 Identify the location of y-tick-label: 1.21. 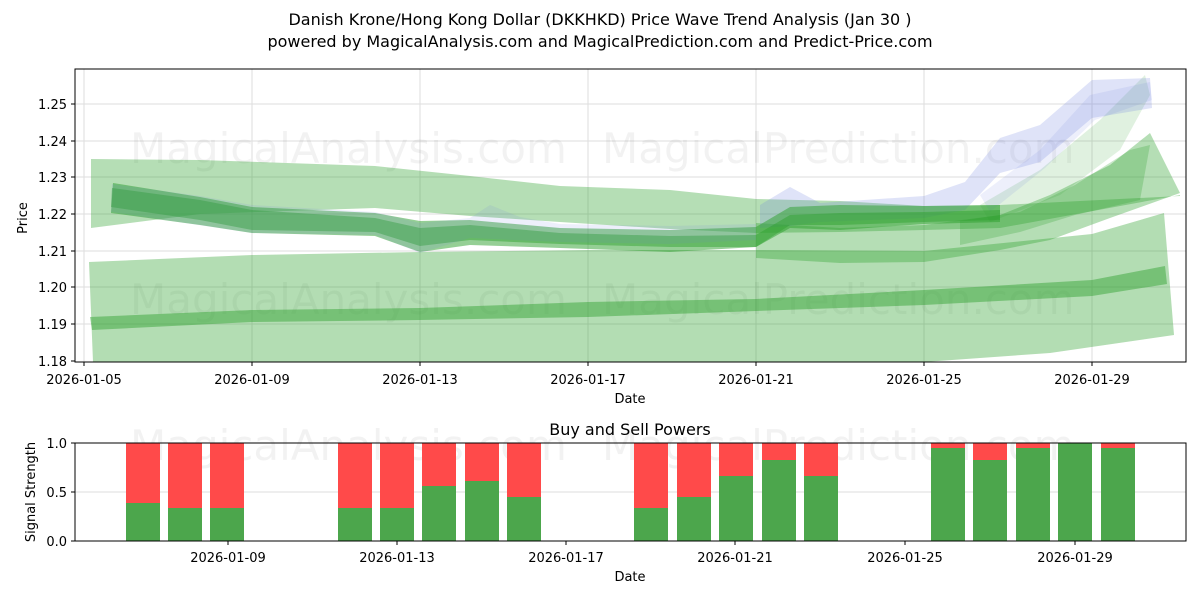
(52, 252).